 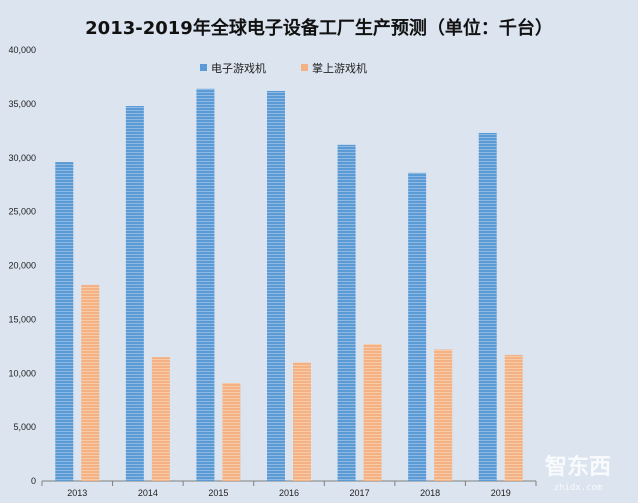 What do you see at coordinates (22, 319) in the screenshot?
I see `y-tick-label: 15,000` at bounding box center [22, 319].